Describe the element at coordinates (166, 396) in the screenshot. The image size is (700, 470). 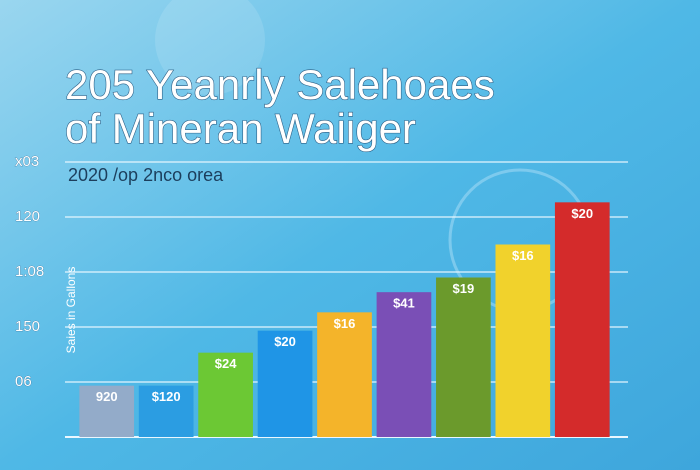
I see `value-label: $120` at that location.